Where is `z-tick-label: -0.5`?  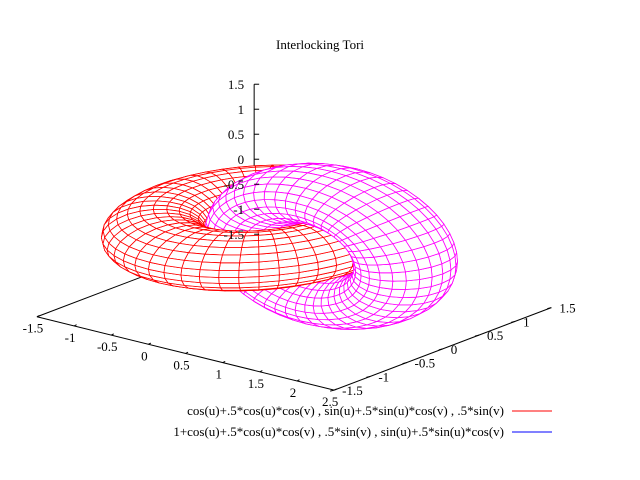
z-tick-label: -0.5 is located at coordinates (234, 184).